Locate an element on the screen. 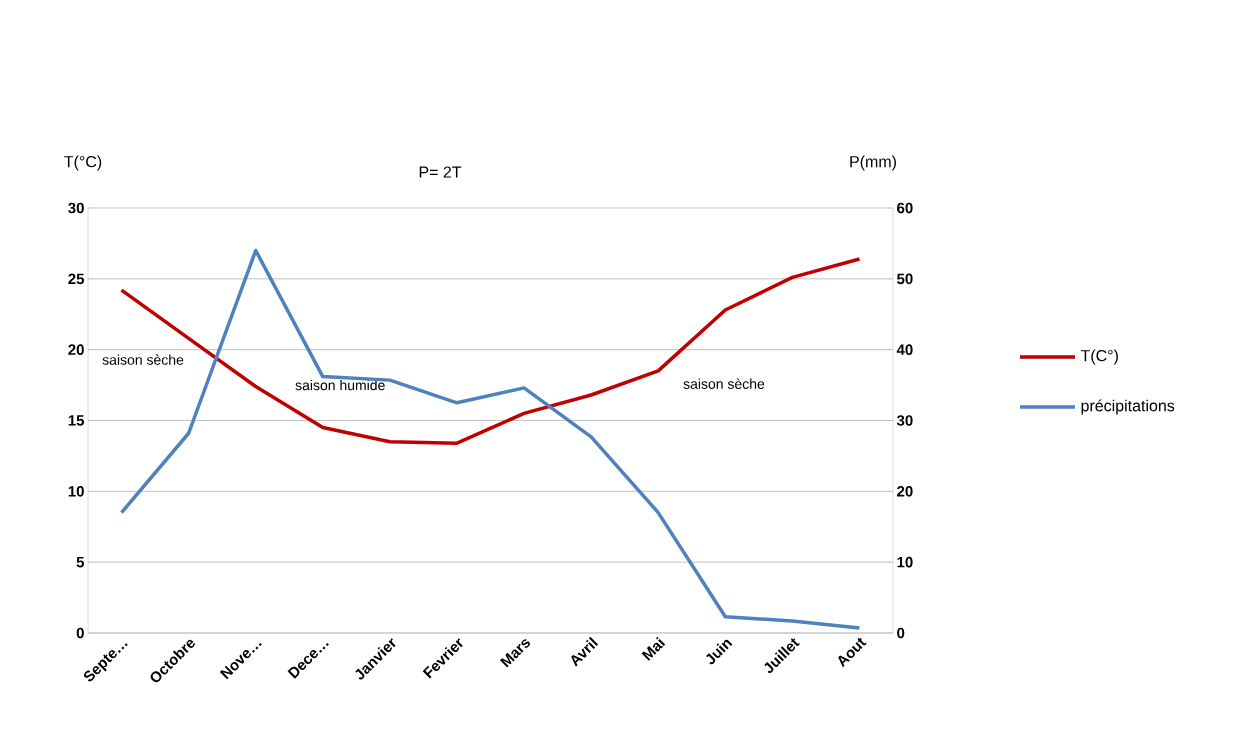 Image resolution: width=1254 pixels, height=745 pixels. y-tick-label: 15 is located at coordinates (76, 420).